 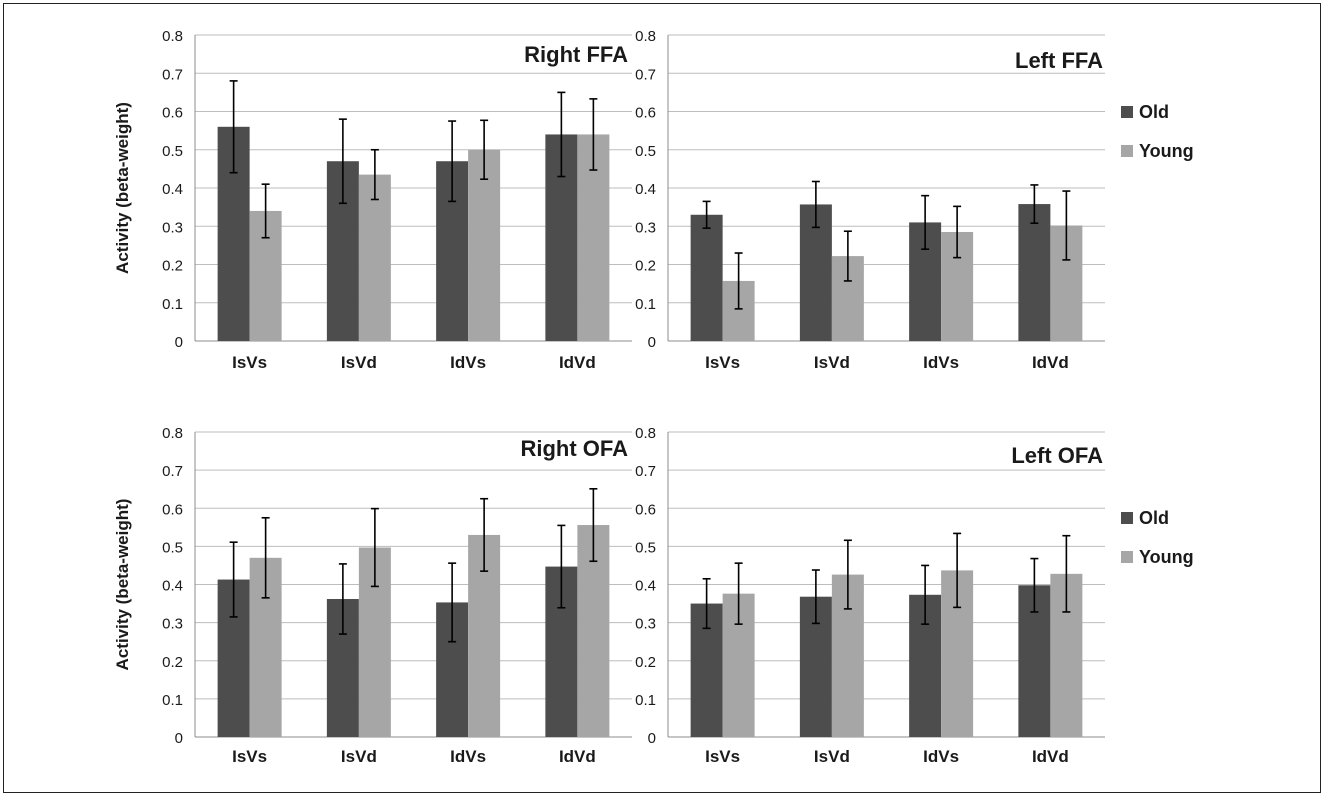 I want to click on panel-title: Left OFA, so click(x=1057, y=455).